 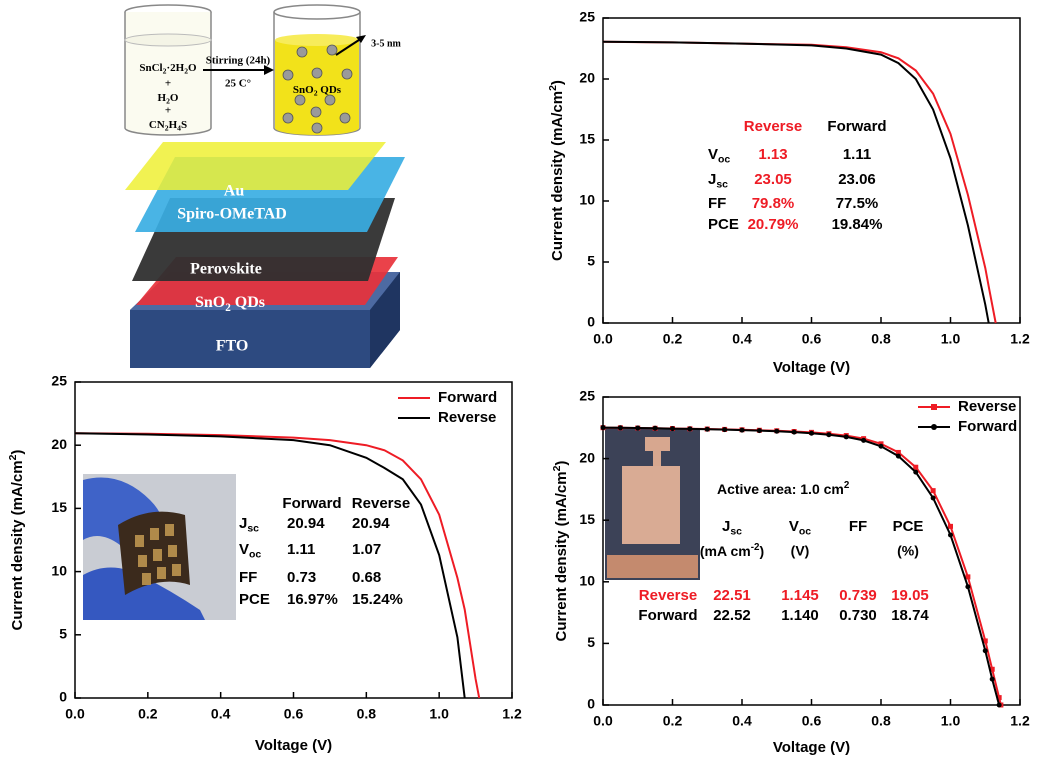 What do you see at coordinates (234, 191) in the screenshot?
I see `layer-label: Au` at bounding box center [234, 191].